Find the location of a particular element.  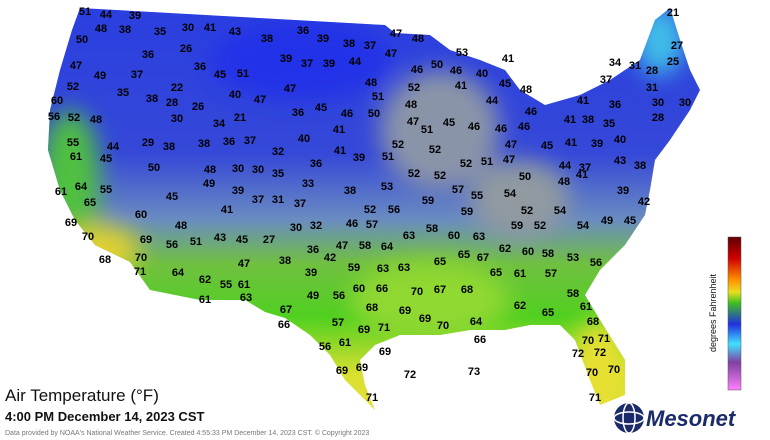

logo: Mesonet is located at coordinates (675, 418).